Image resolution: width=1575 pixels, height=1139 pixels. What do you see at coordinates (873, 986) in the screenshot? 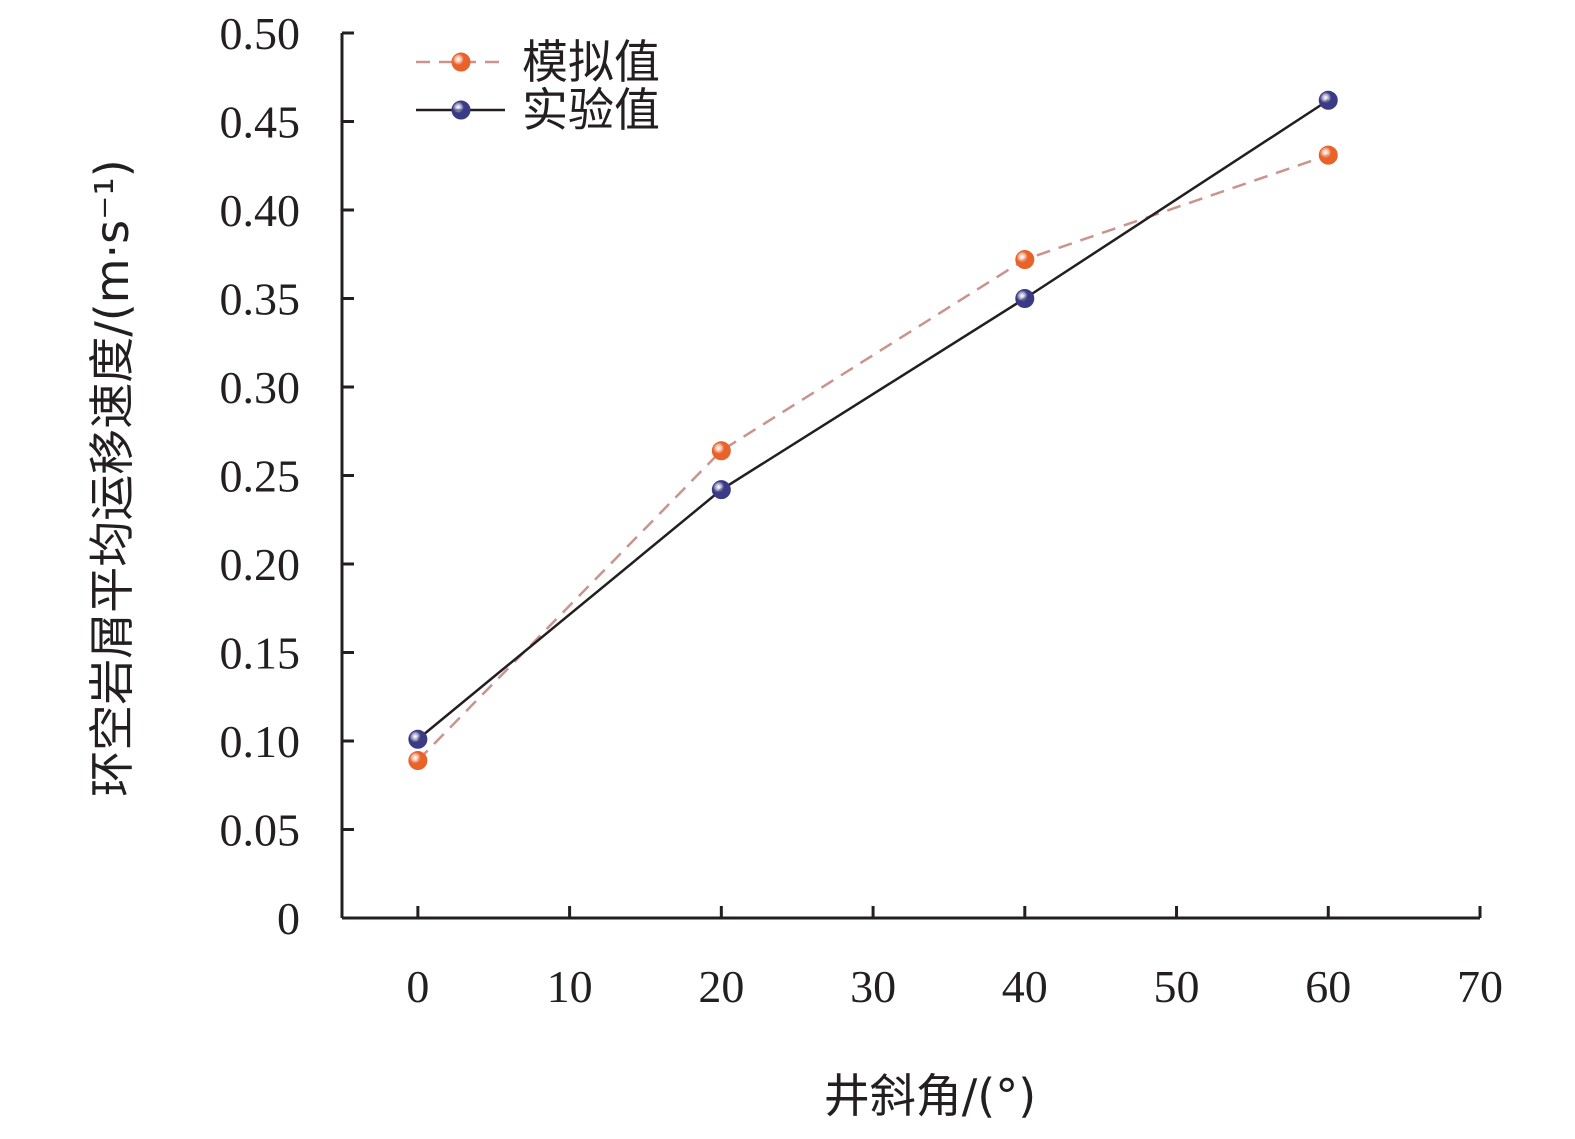
I see `x-tick-label: 30` at bounding box center [873, 986].